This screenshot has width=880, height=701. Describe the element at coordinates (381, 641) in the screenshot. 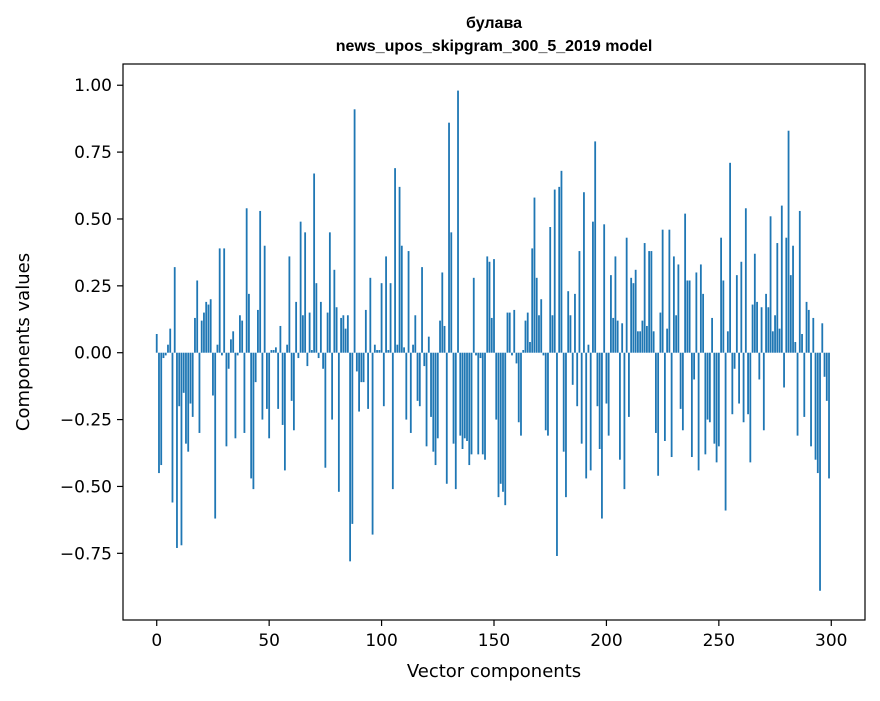

I see `x-tick-label: 100` at that location.